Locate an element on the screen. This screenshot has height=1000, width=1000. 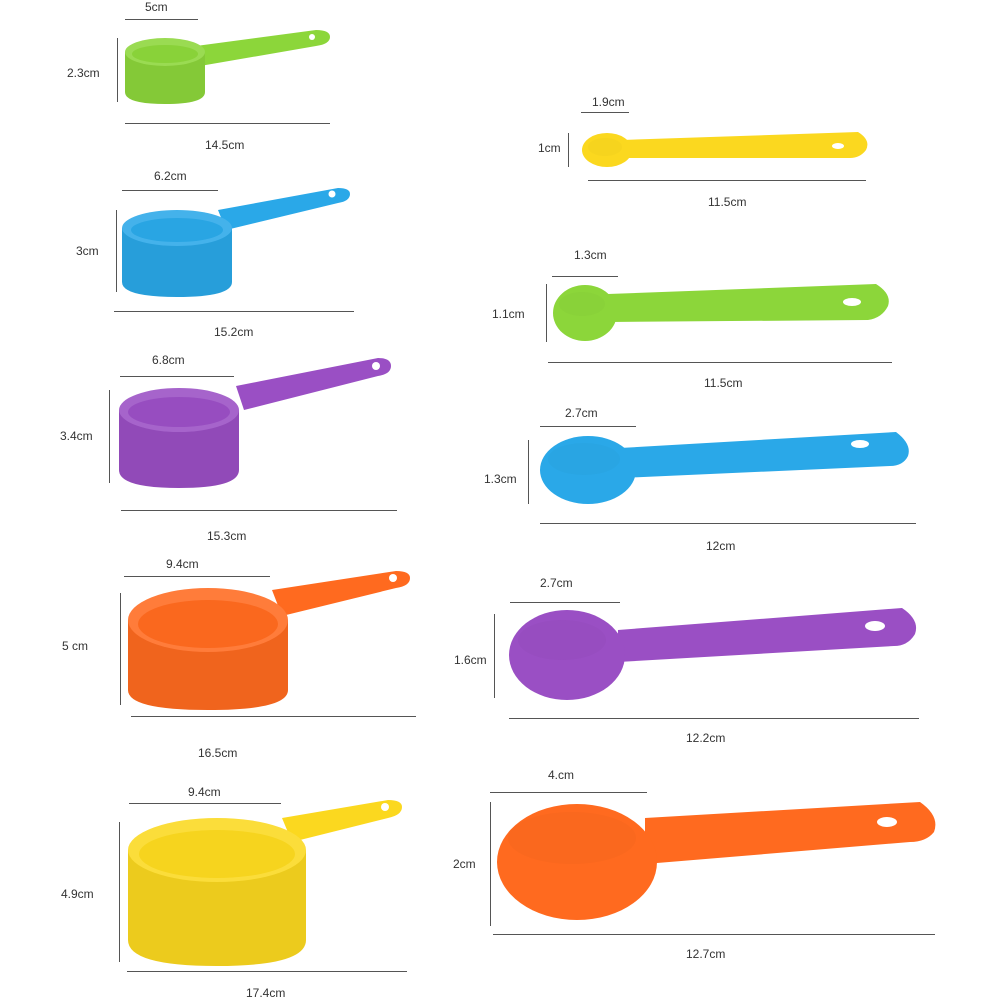
cup-length-label: 15.3cm is located at coordinates (227, 536).